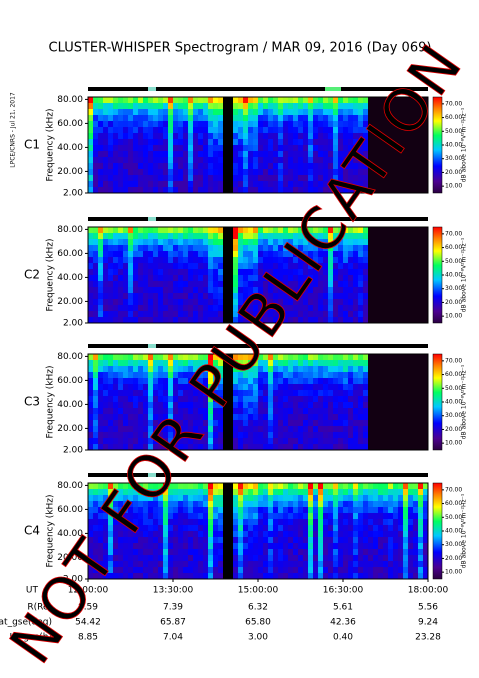 Image resolution: width=479 pixels, height=678 pixels. I want to click on credit: LPCE/CNRS - Jul 21, 2017, so click(13, 130).